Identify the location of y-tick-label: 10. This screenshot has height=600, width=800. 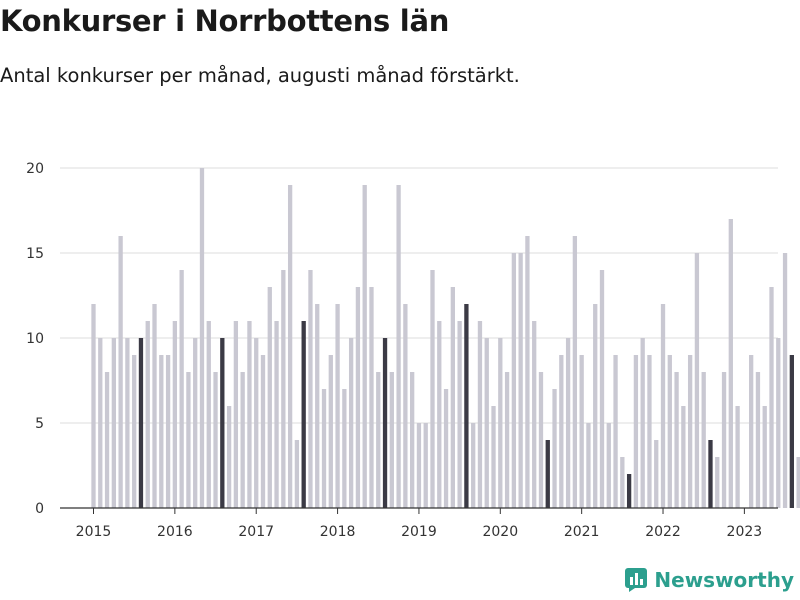
(35, 339).